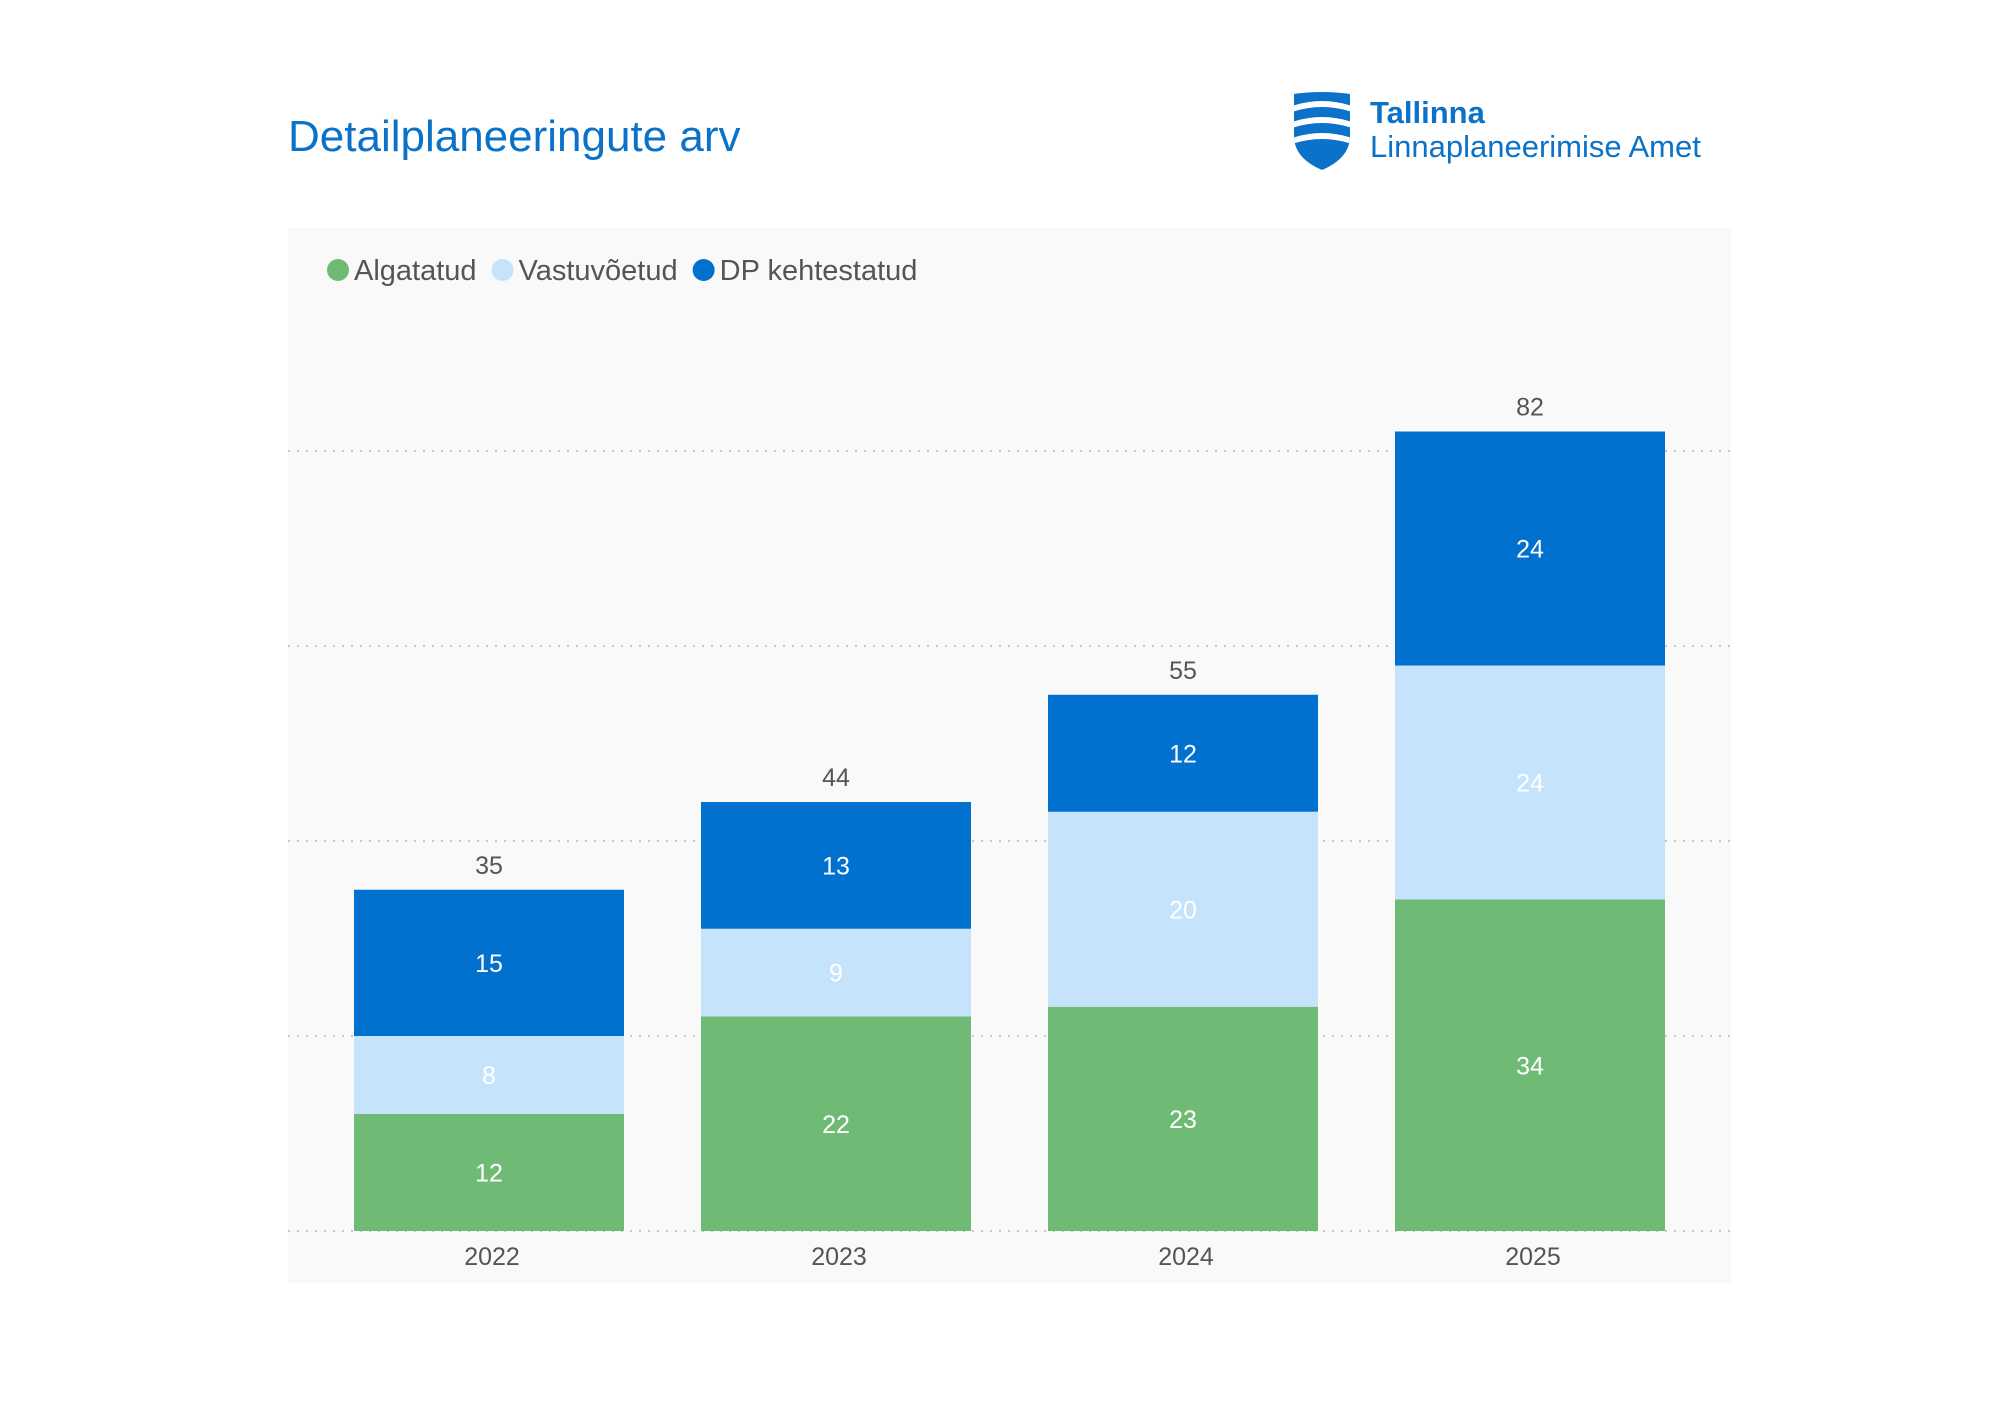 The height and width of the screenshot is (1414, 2000). I want to click on x-tick-label-2023: 2023, so click(839, 1257).